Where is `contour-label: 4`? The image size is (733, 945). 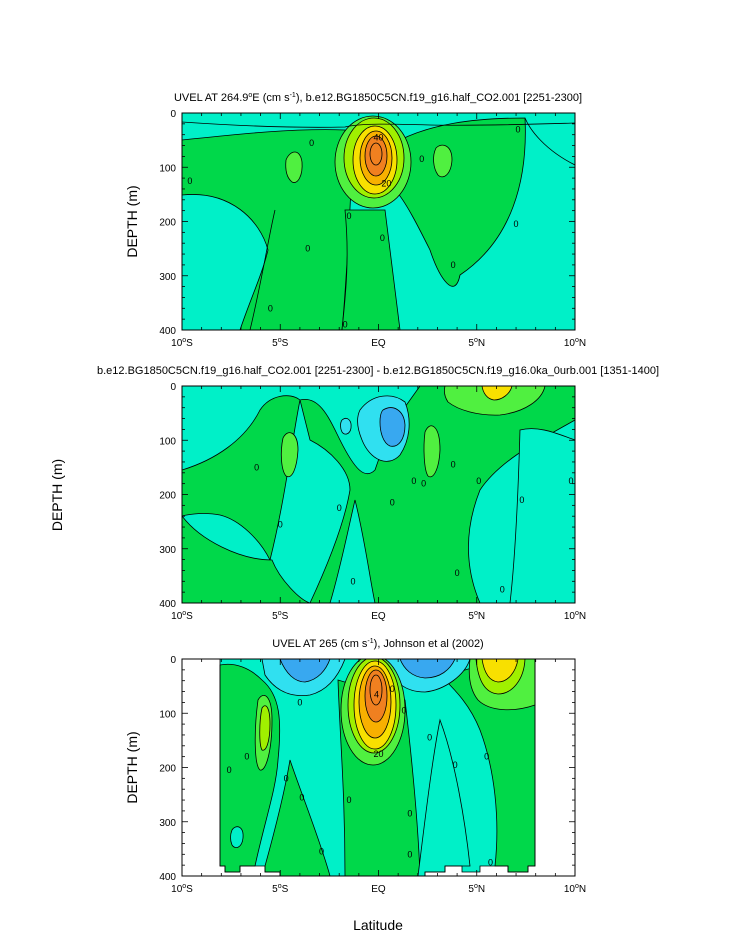
contour-label: 4 is located at coordinates (376, 694).